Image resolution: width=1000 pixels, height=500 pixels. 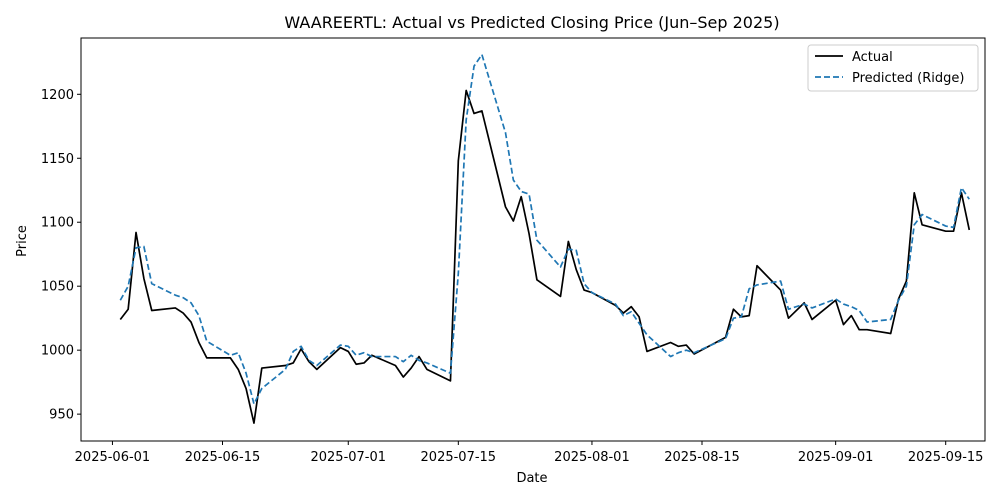 What do you see at coordinates (61, 415) in the screenshot?
I see `y-tick-label: 950` at bounding box center [61, 415].